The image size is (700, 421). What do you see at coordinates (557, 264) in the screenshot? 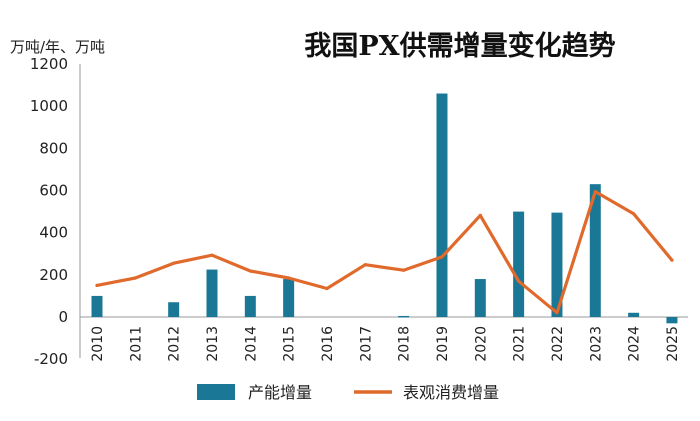
I see `bar-2022` at bounding box center [557, 264].